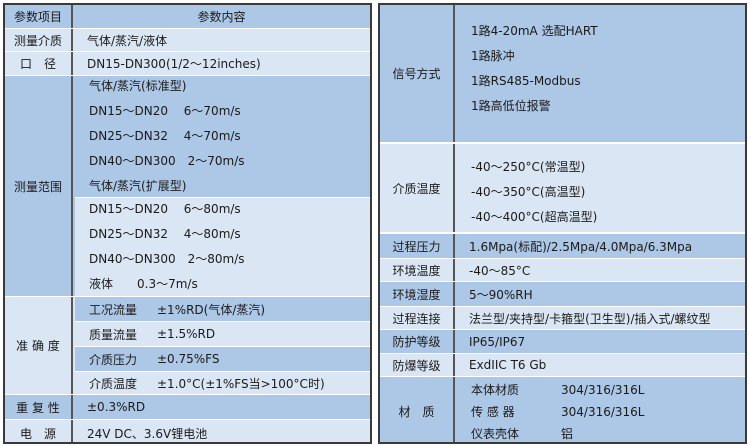 This screenshot has height=446, width=750. I want to click on label: 防爆等级, so click(417, 365).